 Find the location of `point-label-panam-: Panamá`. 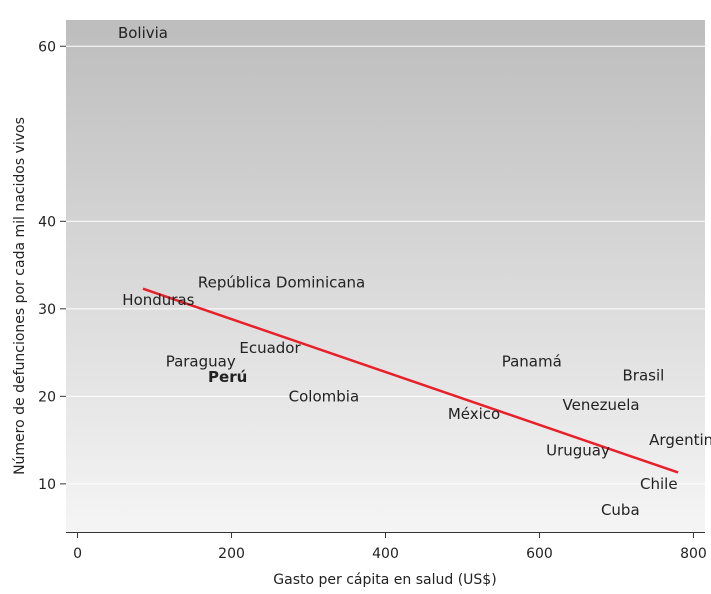

point-label-panam-: Panamá is located at coordinates (532, 361).